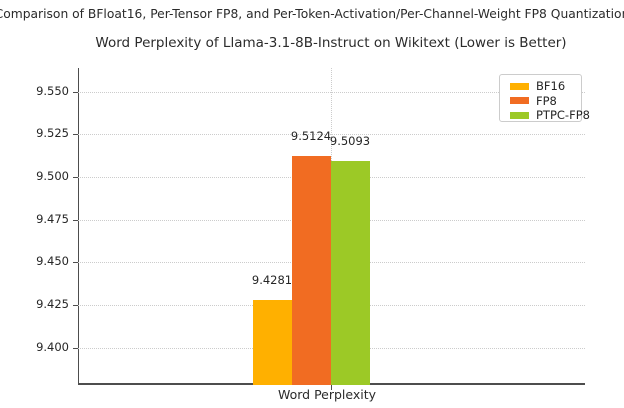 The image size is (624, 408). What do you see at coordinates (311, 135) in the screenshot?
I see `bar-value-label: 9.5124` at bounding box center [311, 135].